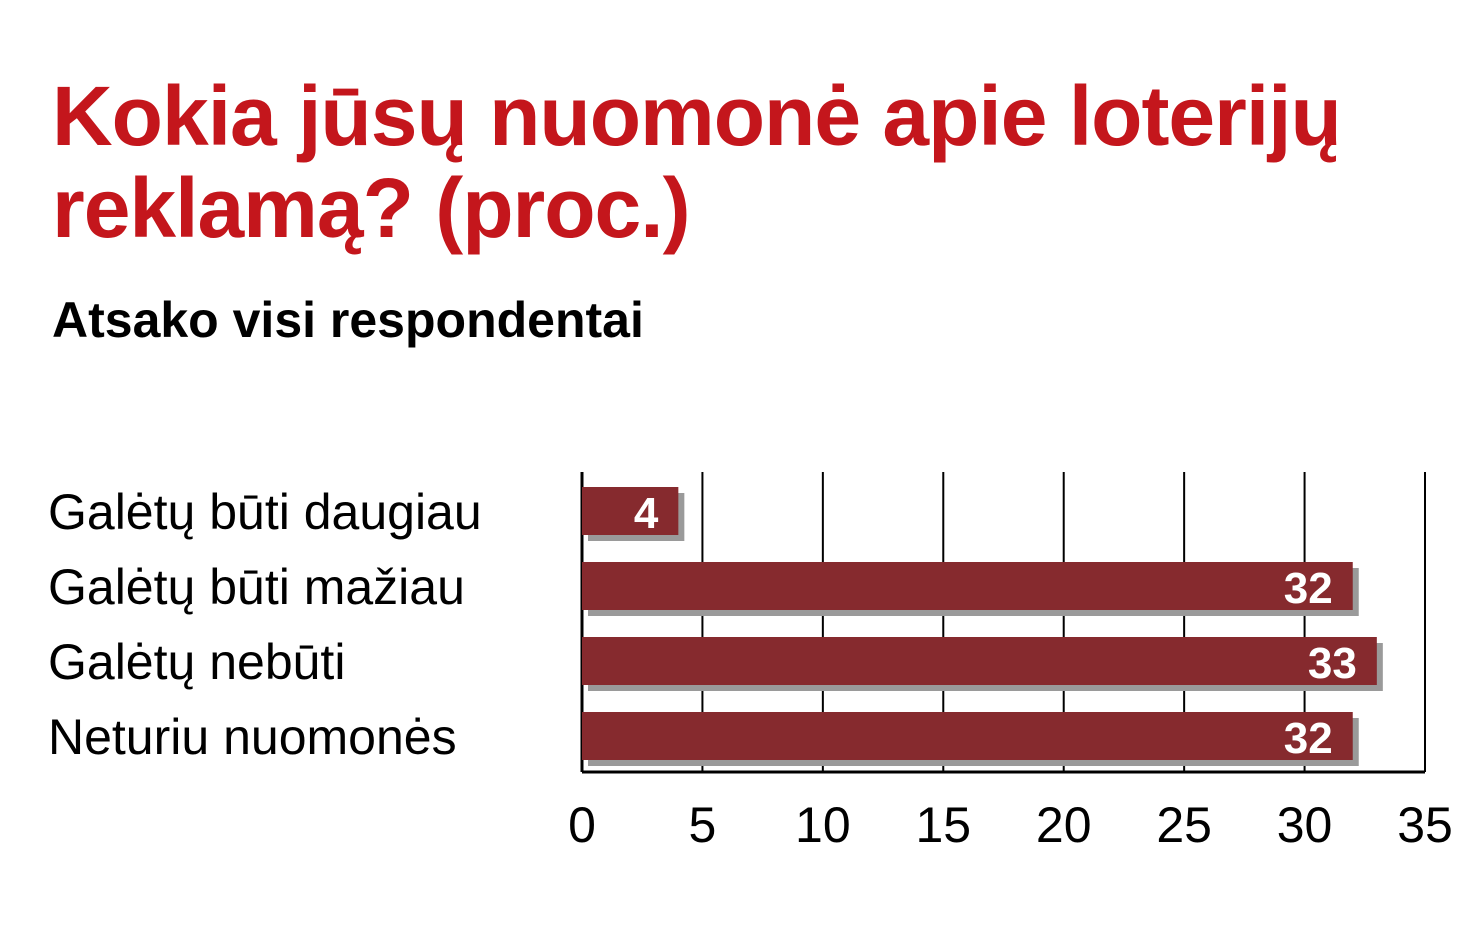 The height and width of the screenshot is (929, 1480). I want to click on x-tick-label: 20, so click(1064, 825).